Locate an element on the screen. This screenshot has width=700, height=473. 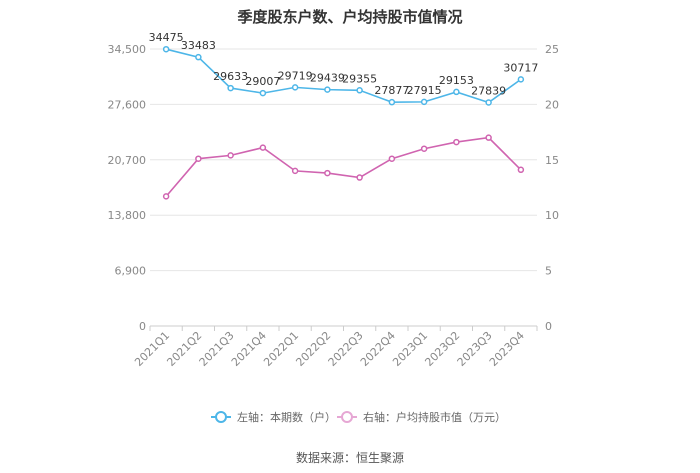
data-label: 27915 is located at coordinates (424, 90).